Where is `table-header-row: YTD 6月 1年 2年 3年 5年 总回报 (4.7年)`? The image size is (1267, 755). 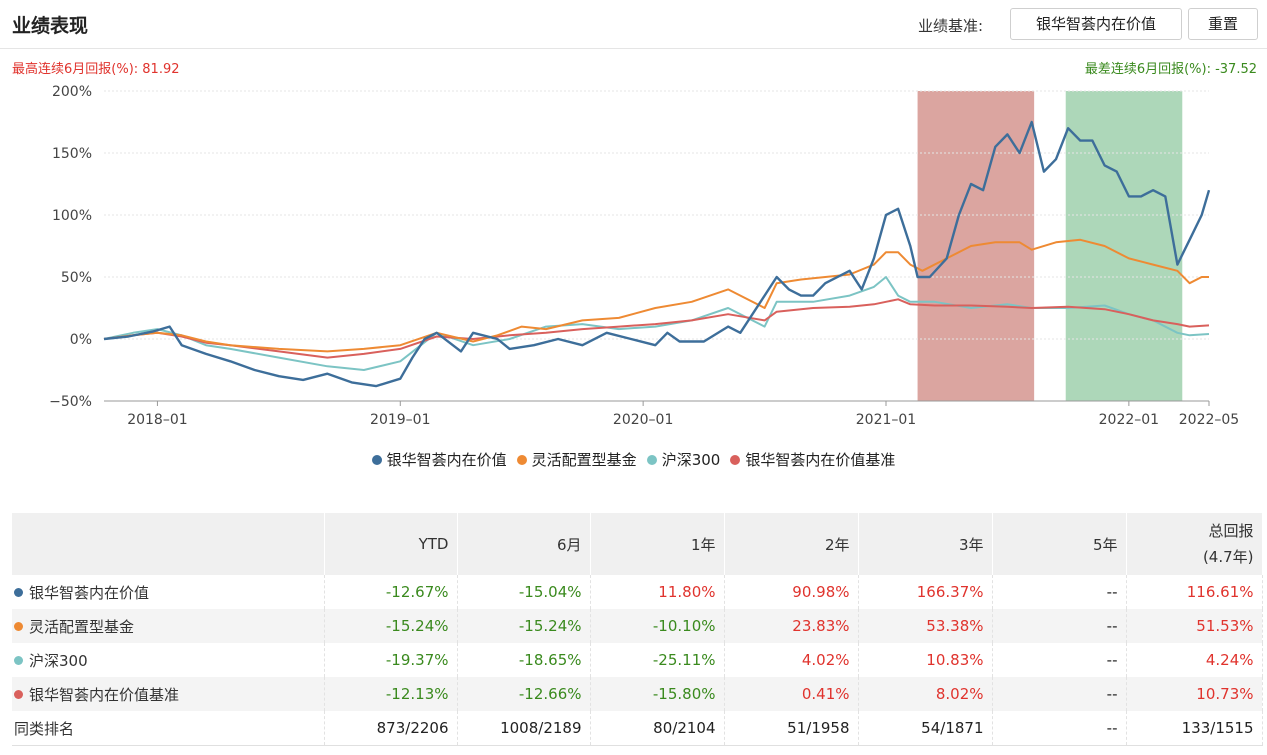 table-header-row: YTD 6月 1年 2年 3年 5年 总回报 (4.7年) is located at coordinates (637, 544).